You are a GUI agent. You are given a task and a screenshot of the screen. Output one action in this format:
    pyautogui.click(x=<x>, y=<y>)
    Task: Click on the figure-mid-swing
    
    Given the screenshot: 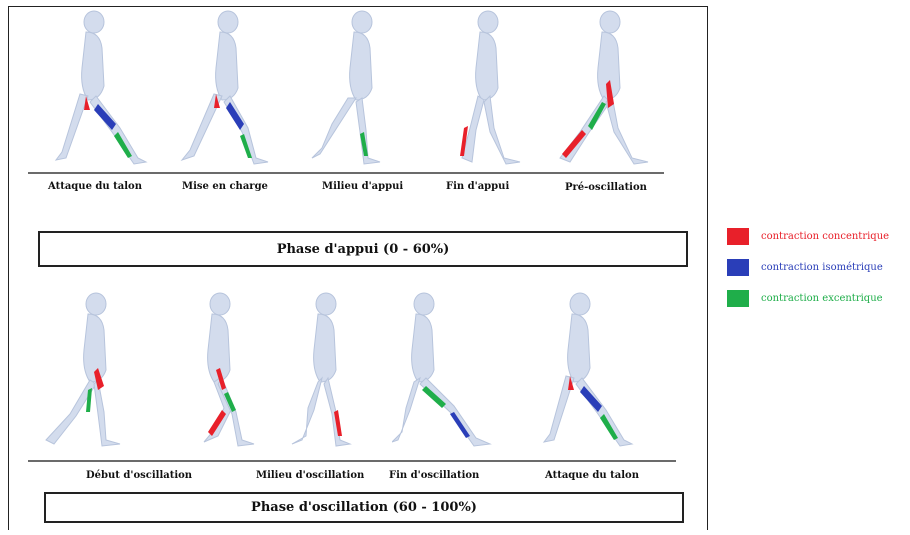 What is the action you would take?
    pyautogui.click(x=225, y=374)
    